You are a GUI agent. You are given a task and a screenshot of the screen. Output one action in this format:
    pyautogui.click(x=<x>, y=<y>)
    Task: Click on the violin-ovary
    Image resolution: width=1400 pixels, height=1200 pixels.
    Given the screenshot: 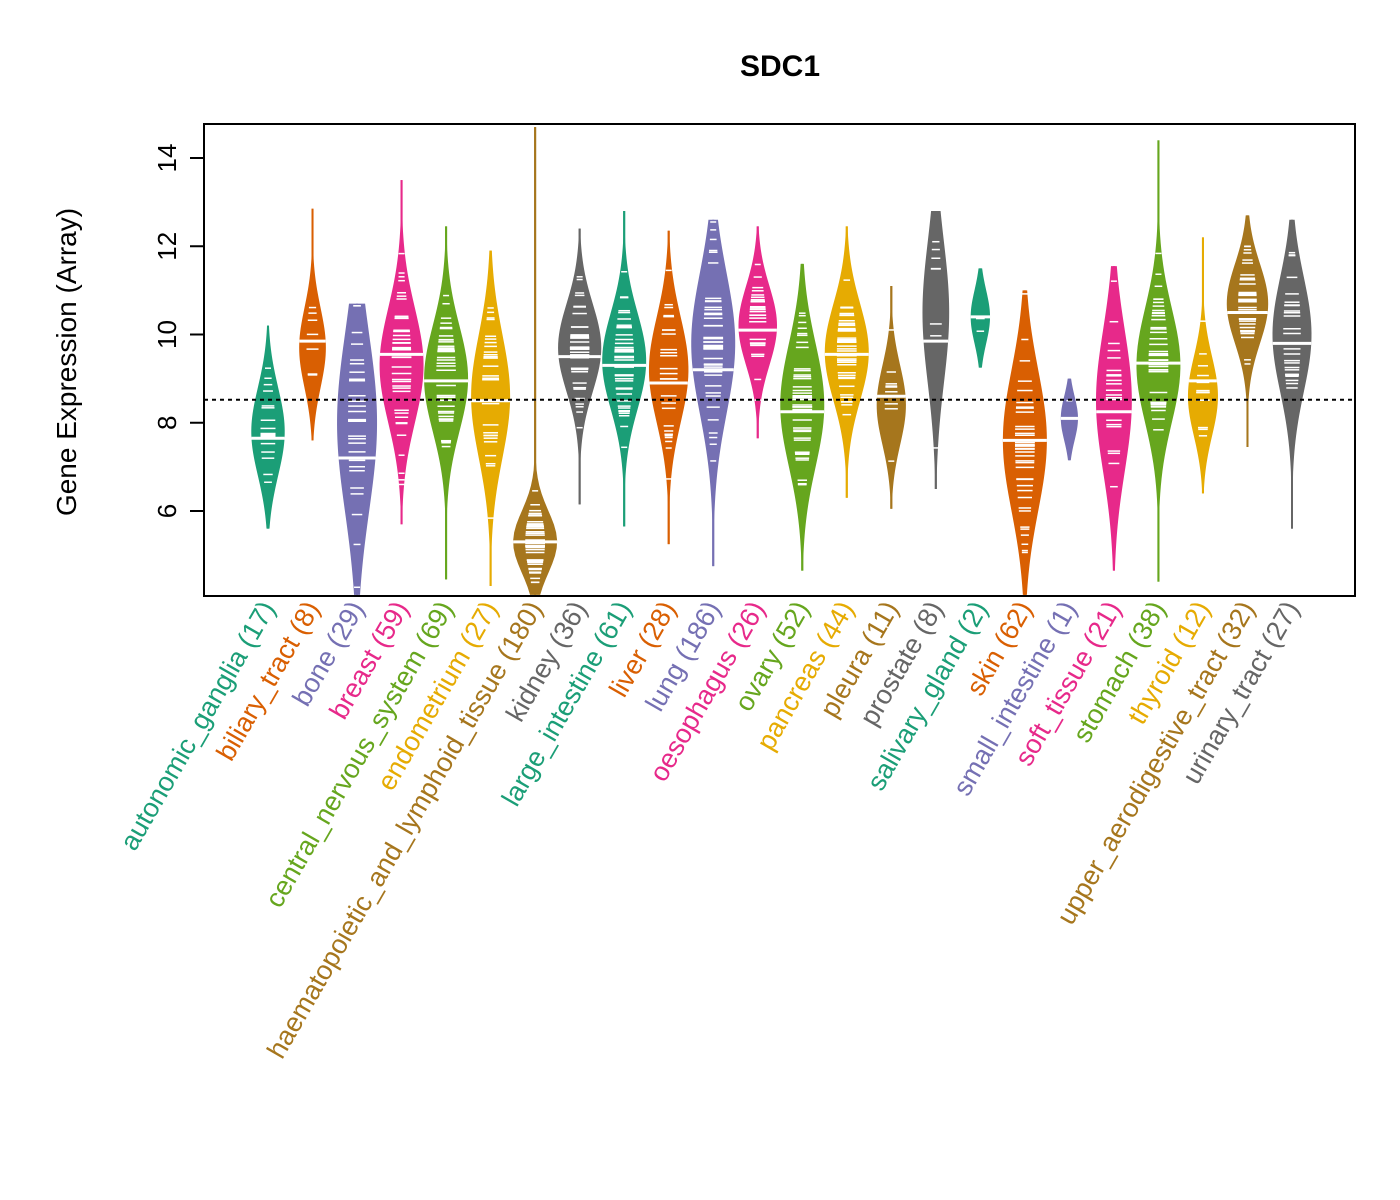 What is the action you would take?
    pyautogui.click(x=802, y=417)
    